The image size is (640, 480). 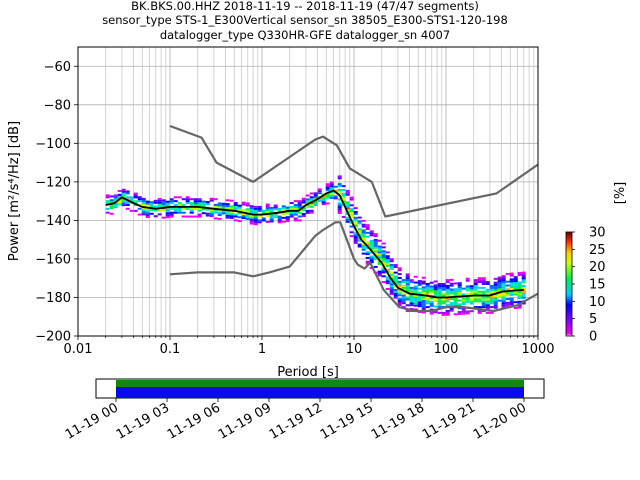 I want to click on y-tick-label: −140, so click(x=53, y=221).